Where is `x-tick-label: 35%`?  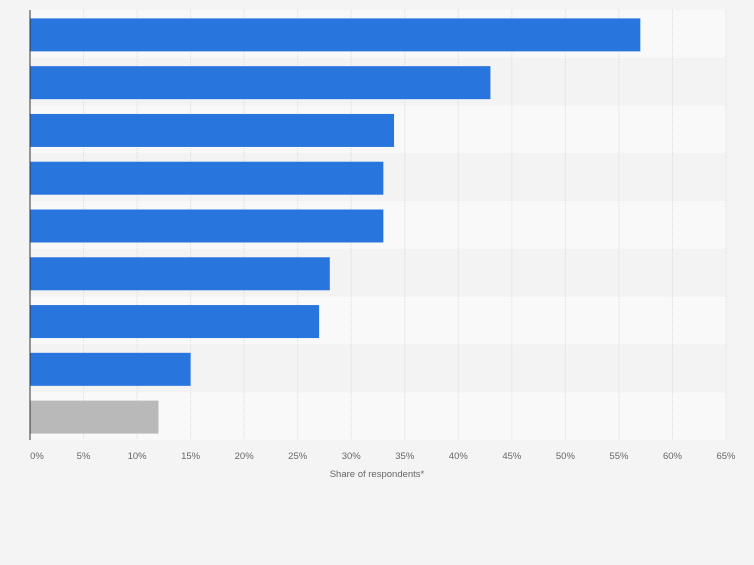 x-tick-label: 35% is located at coordinates (405, 456).